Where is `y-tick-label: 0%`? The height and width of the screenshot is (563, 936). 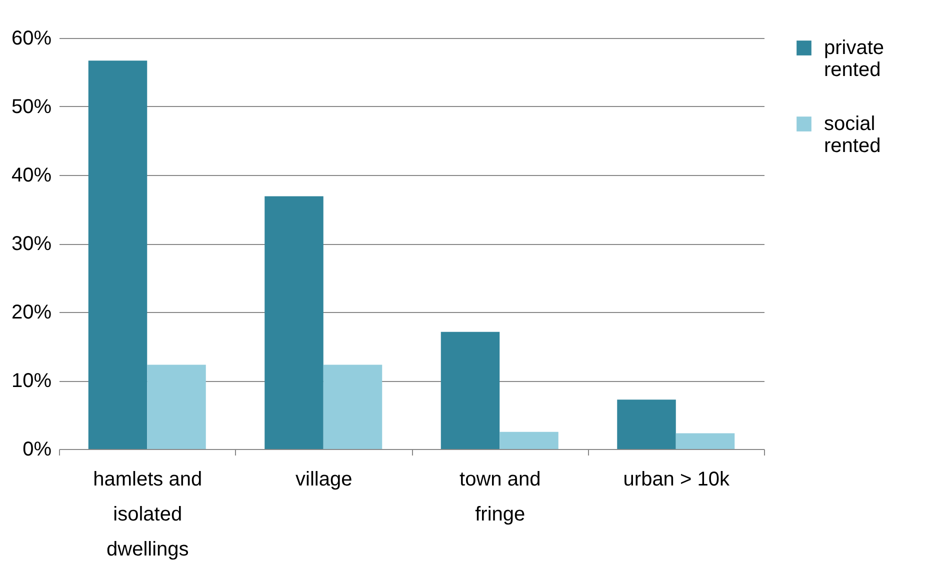 y-tick-label: 0% is located at coordinates (37, 449).